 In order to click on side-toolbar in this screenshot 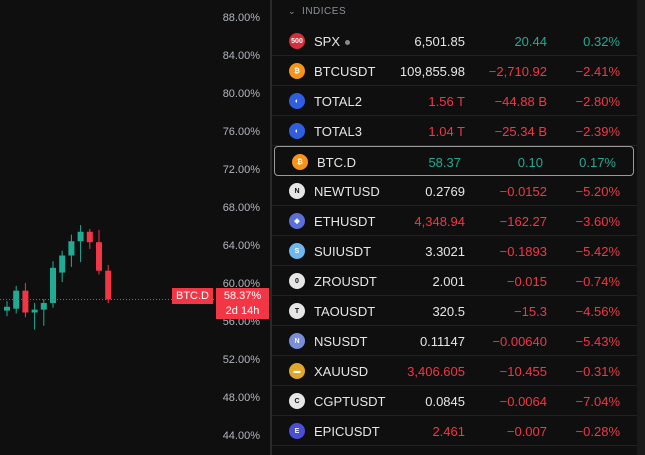, I will do `click(641, 227)`.